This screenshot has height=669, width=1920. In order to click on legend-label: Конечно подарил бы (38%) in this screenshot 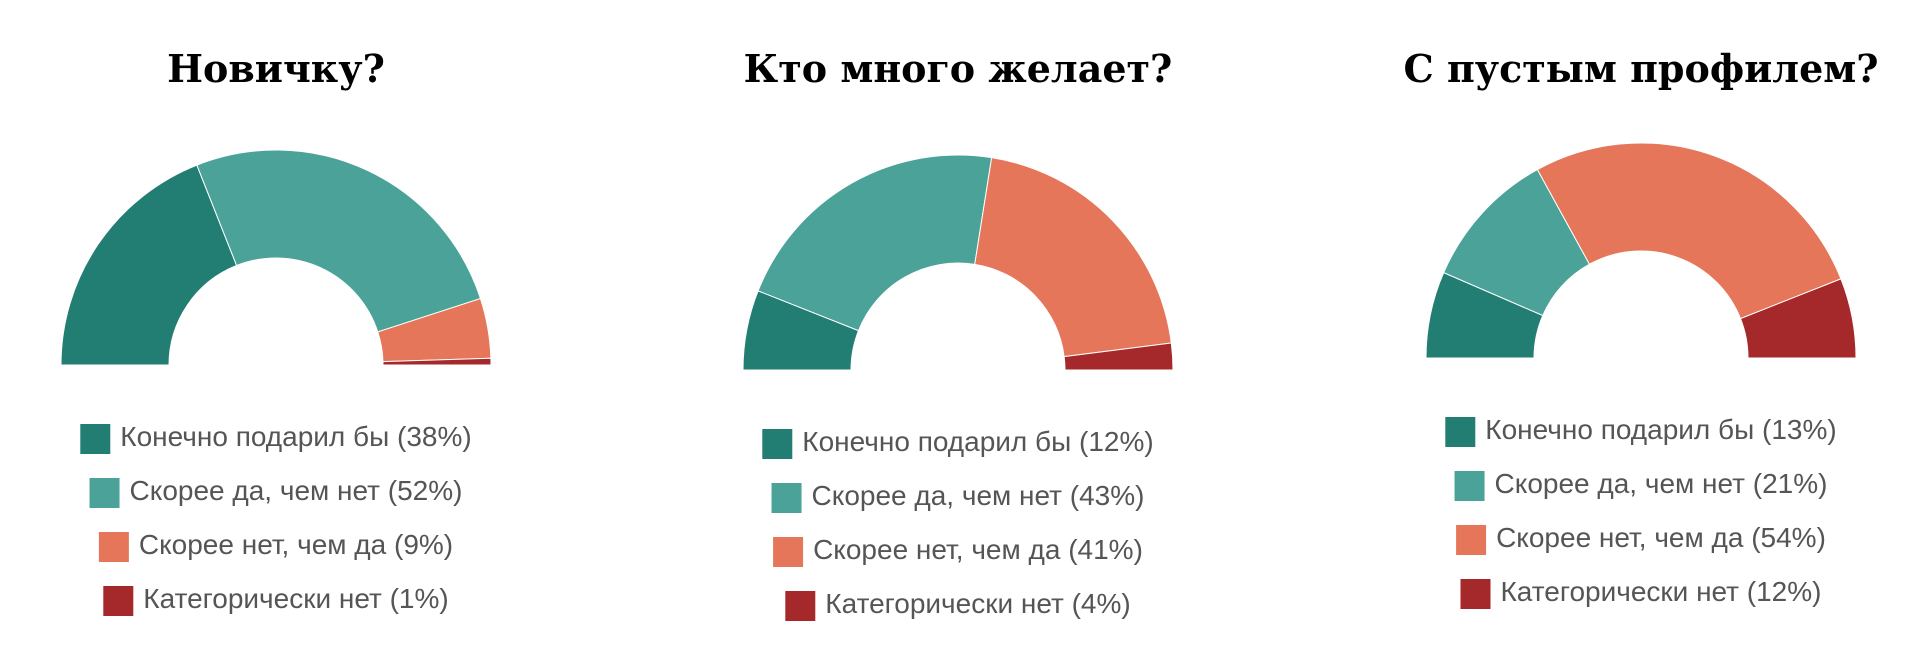, I will do `click(295, 436)`.